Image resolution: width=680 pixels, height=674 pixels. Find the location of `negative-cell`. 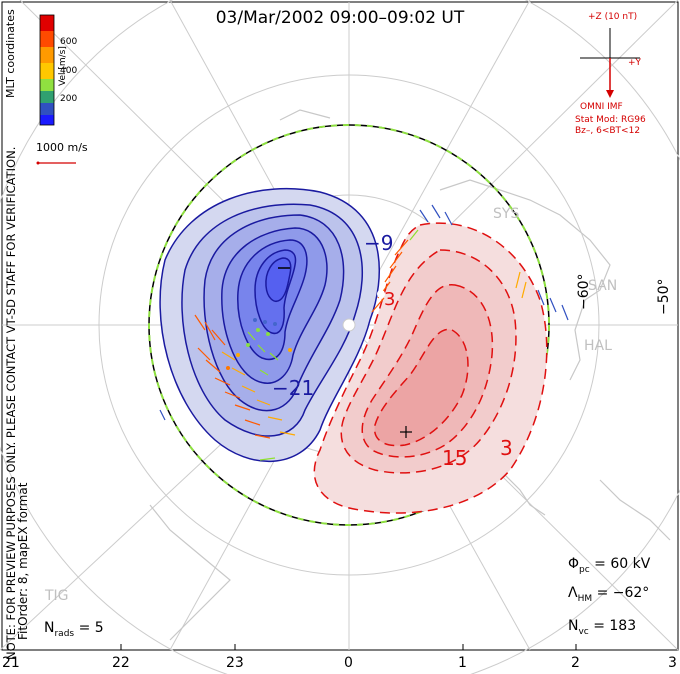

negative-cell is located at coordinates (270, 324).